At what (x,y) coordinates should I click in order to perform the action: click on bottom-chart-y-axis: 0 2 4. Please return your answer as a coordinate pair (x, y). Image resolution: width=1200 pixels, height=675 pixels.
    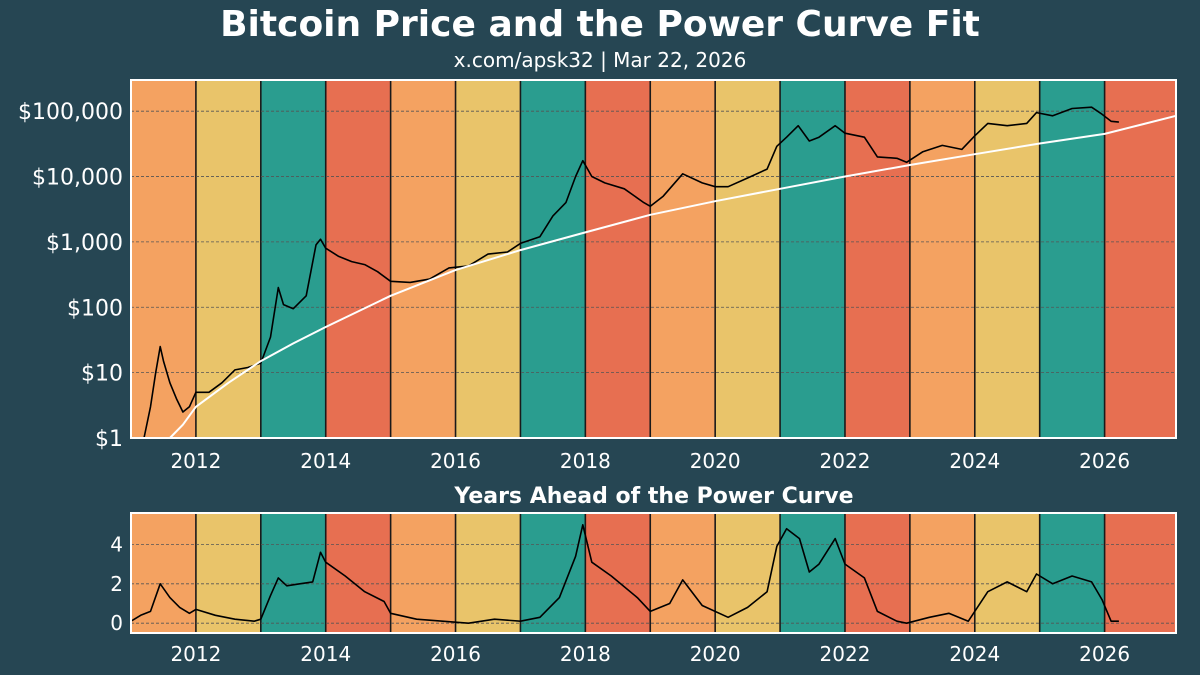
    Looking at the image, I should click on (116, 583).